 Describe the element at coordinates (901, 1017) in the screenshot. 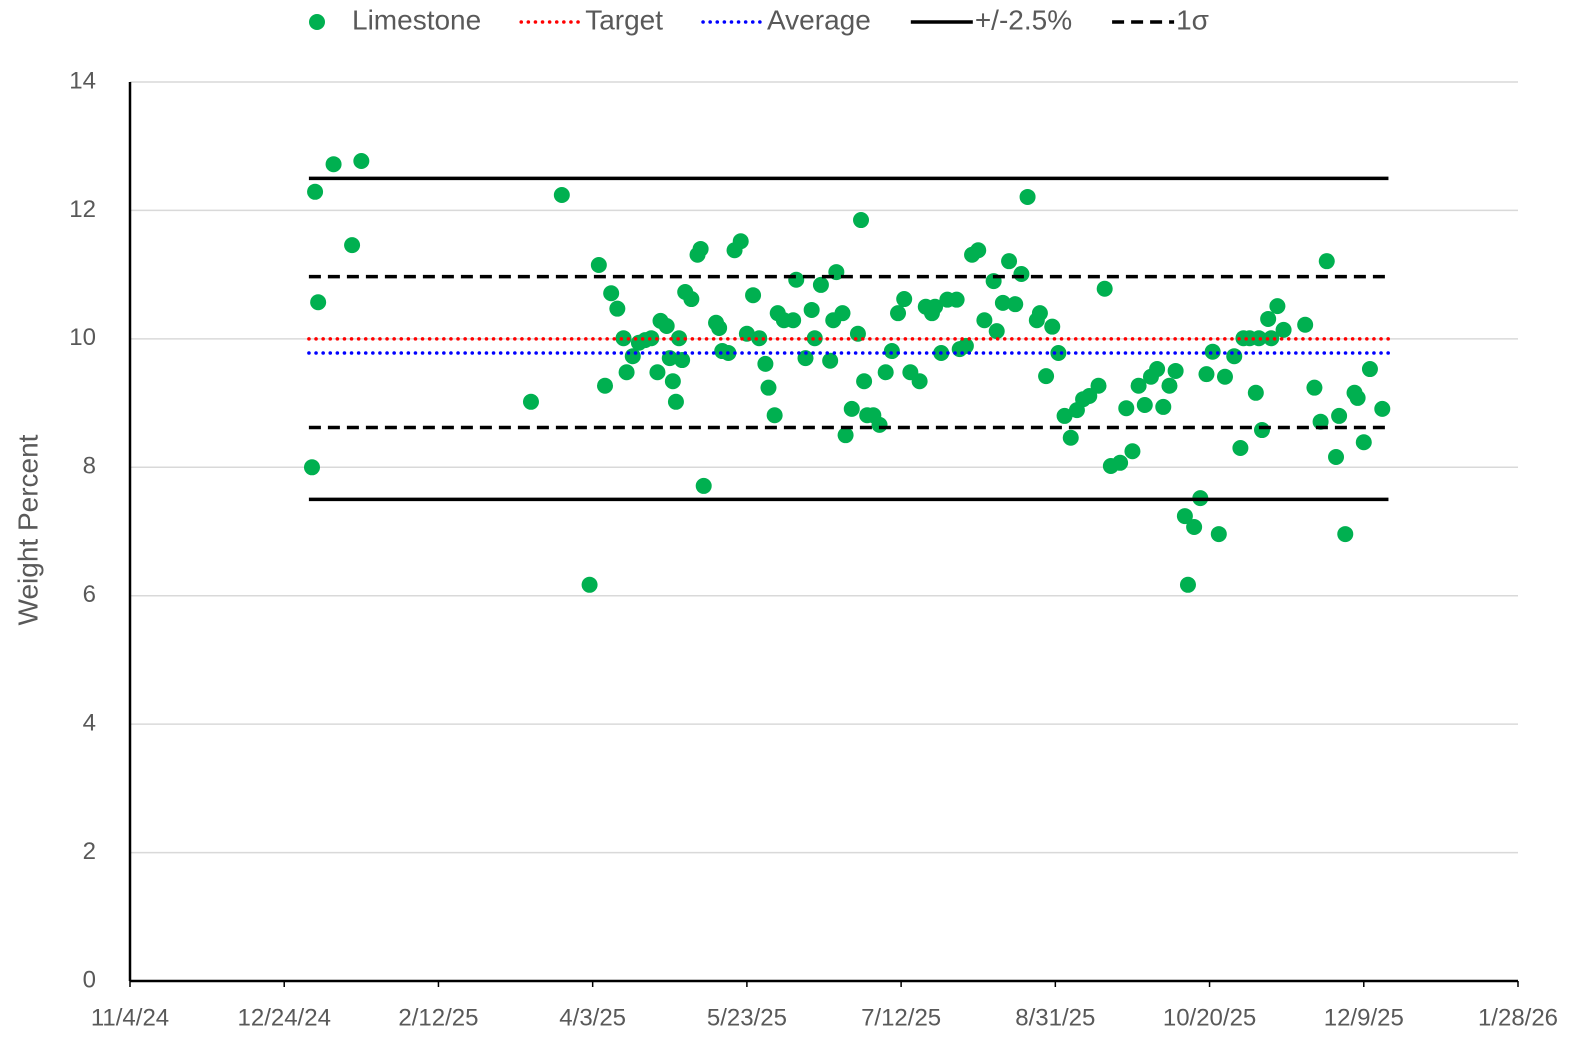

I see `x-tick-label: 7/12/25` at that location.